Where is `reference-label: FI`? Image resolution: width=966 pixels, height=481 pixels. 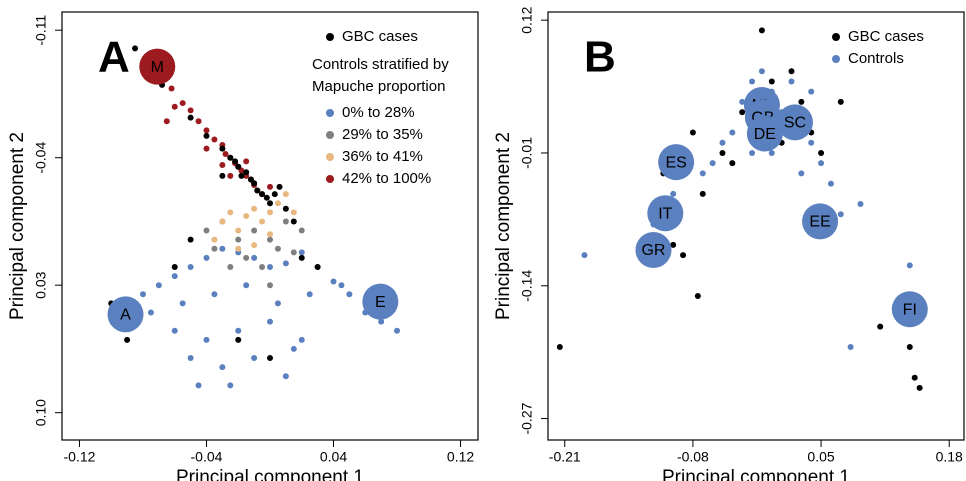
reference-label: FI is located at coordinates (910, 309).